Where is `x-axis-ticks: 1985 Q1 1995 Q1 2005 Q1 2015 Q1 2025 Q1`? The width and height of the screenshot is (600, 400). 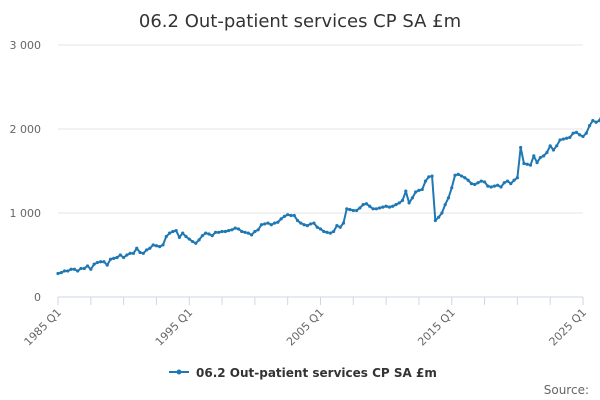 x-axis-ticks: 1985 Q1 1995 Q1 2005 Q1 2015 Q1 2025 Q1 is located at coordinates (306, 327).